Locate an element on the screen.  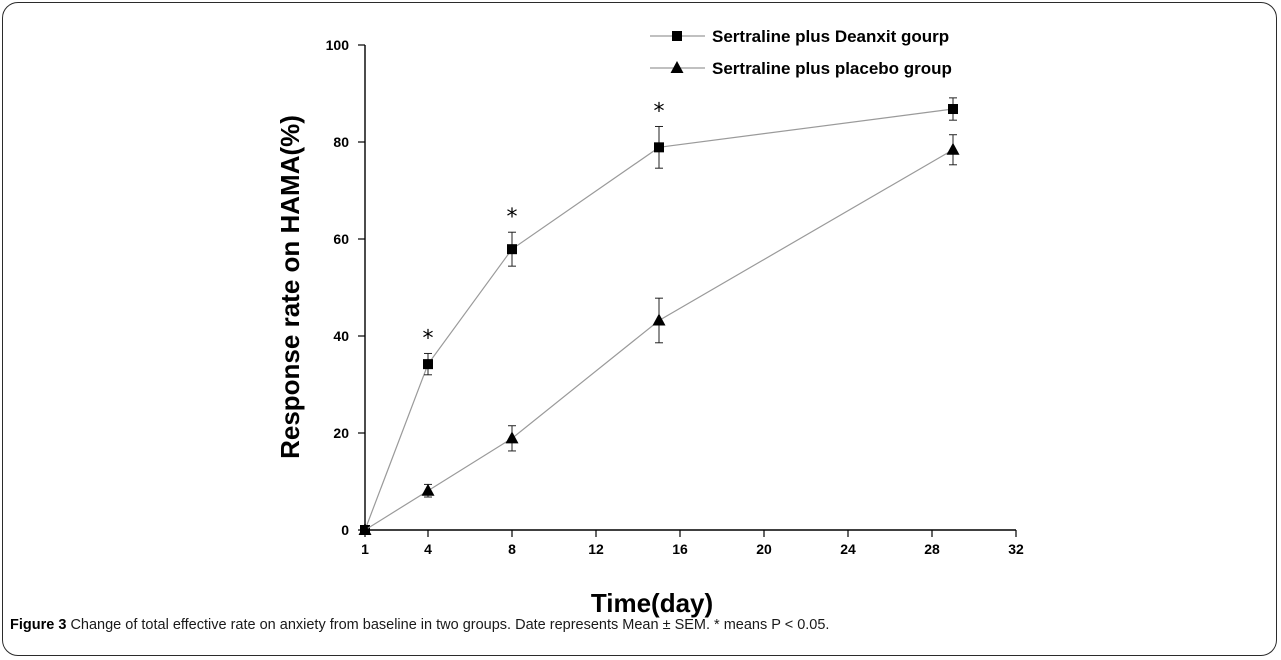
x-tick-label: 32 is located at coordinates (1016, 549).